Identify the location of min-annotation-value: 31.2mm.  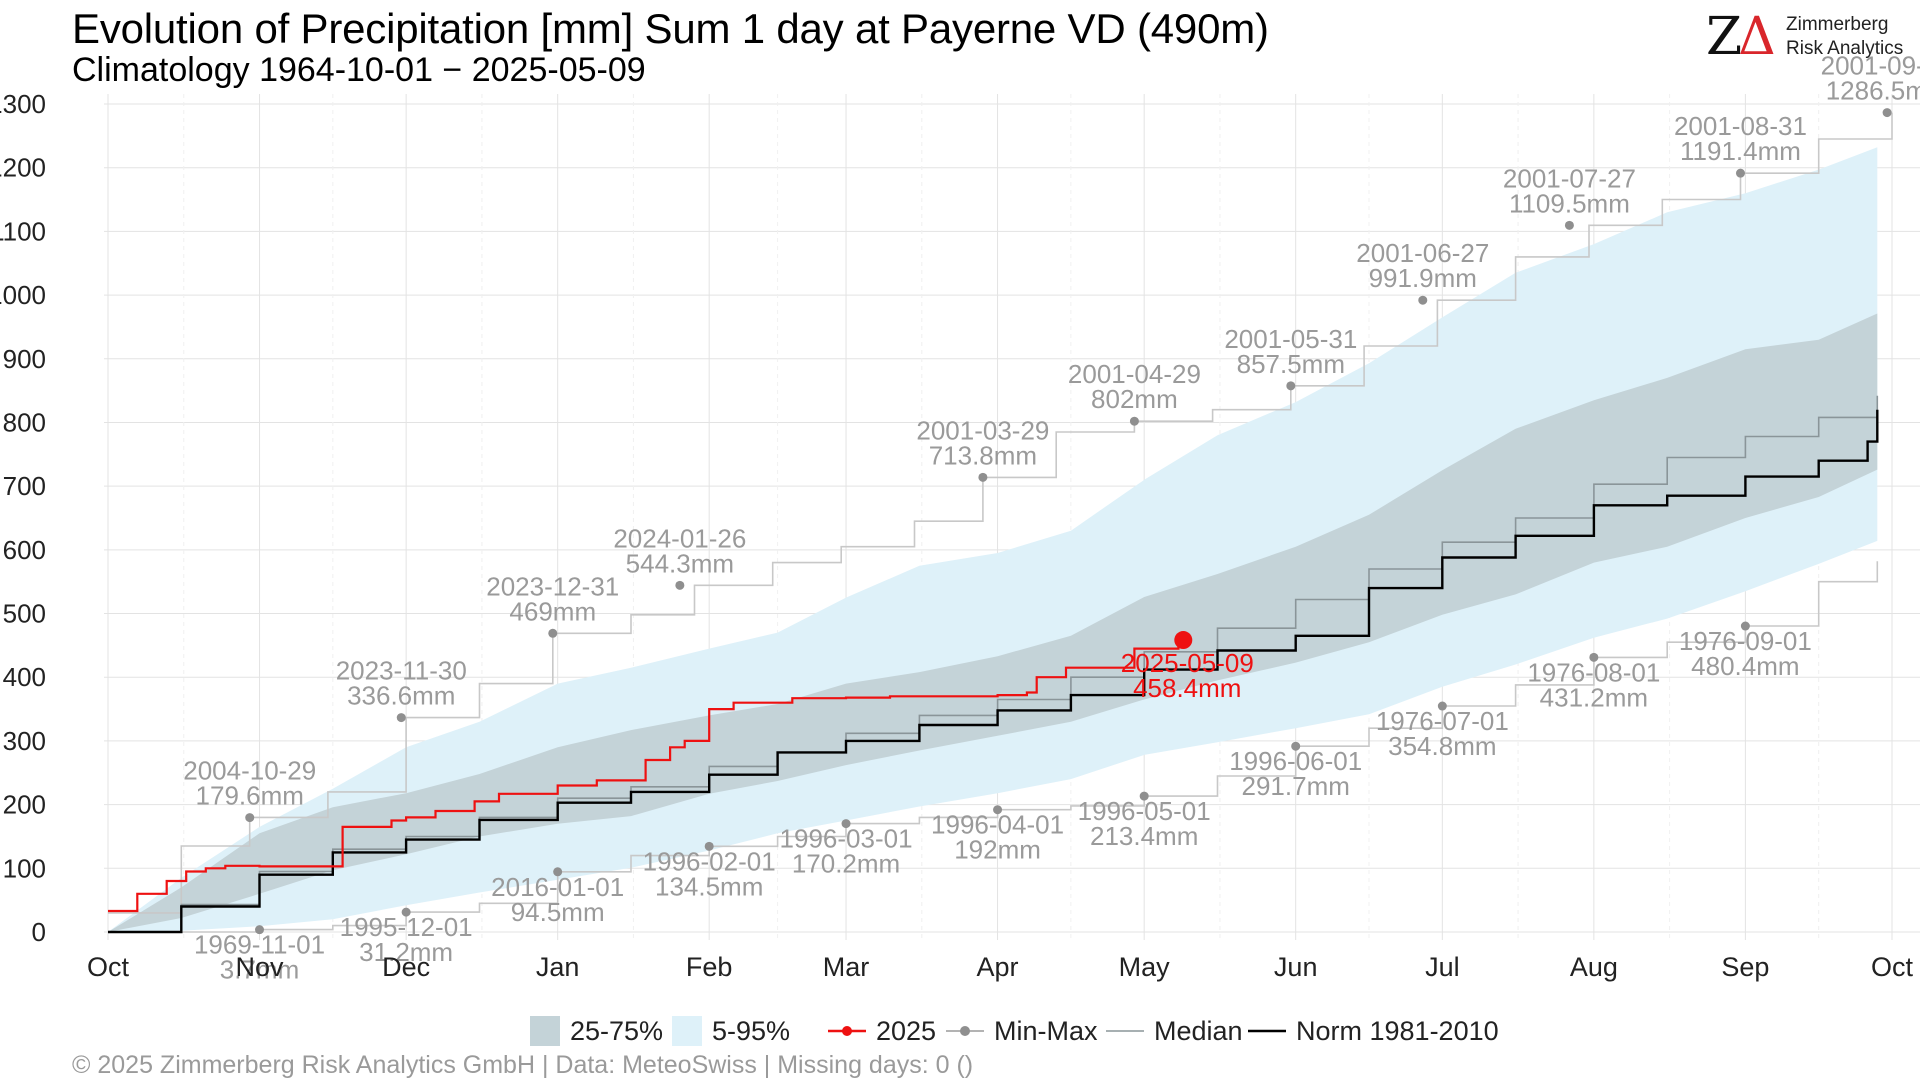
(406, 952).